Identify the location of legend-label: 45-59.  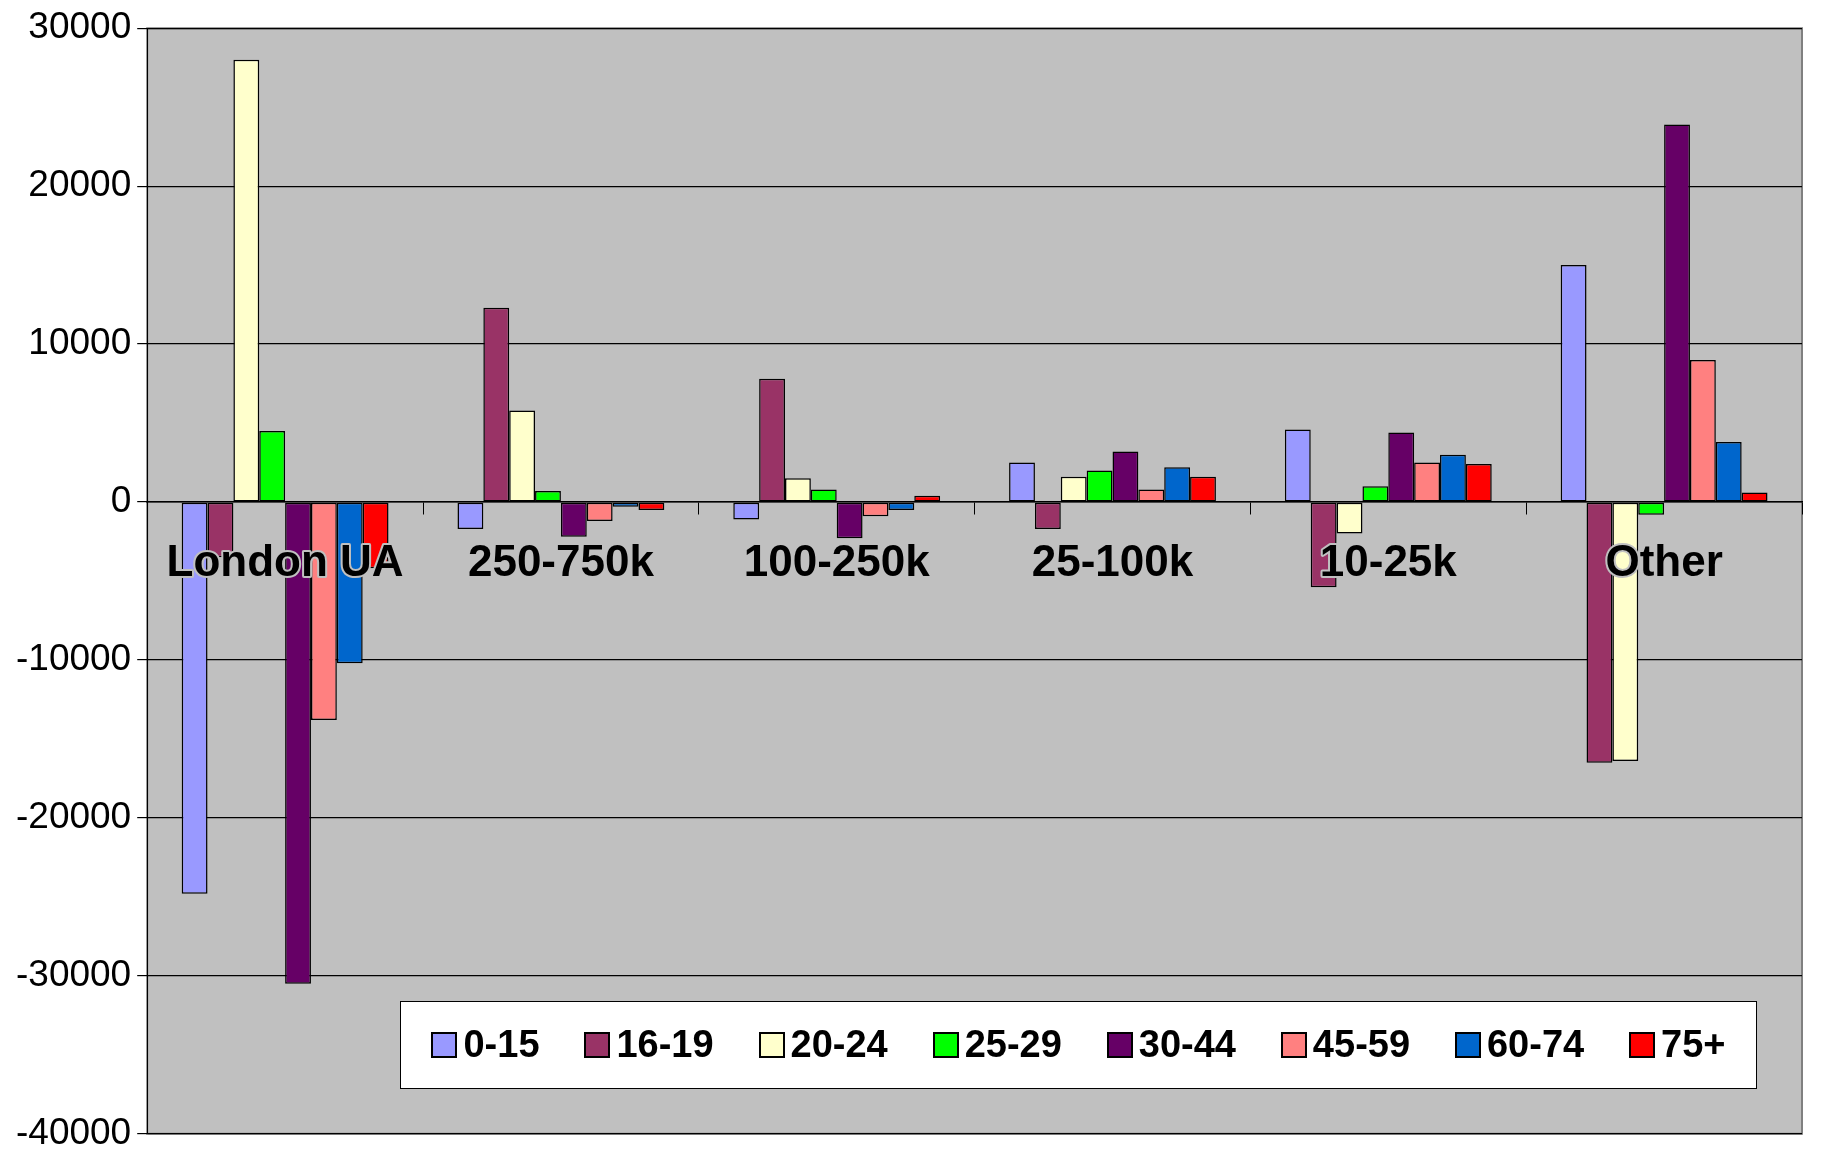
(1361, 1045).